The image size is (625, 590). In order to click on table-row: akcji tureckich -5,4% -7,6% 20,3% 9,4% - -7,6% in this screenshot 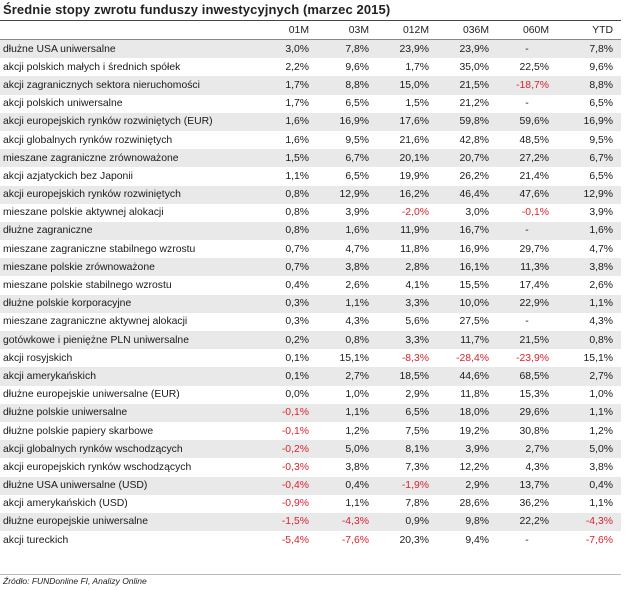, I will do `click(310, 540)`.